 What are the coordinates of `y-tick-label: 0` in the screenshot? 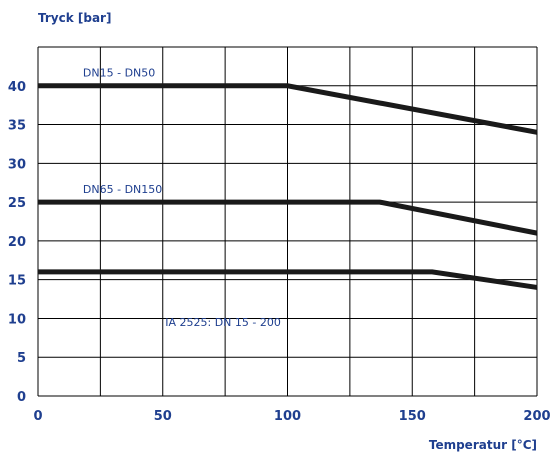 It's located at (21, 397).